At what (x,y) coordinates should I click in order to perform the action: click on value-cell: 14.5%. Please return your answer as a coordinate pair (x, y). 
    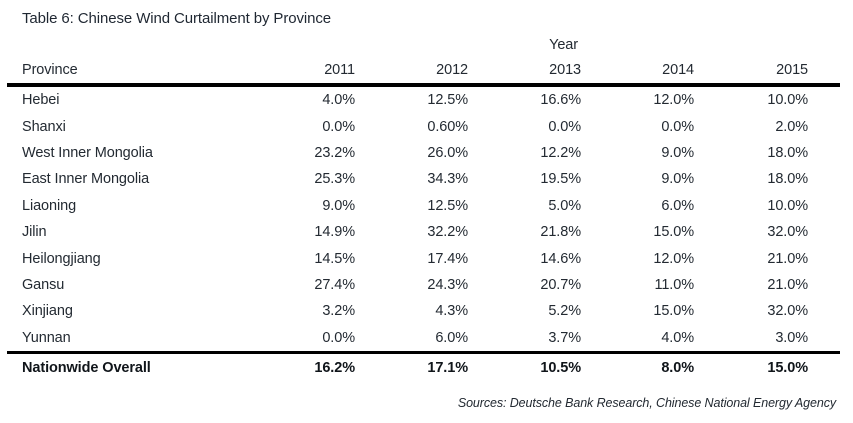
    Looking at the image, I should click on (334, 258).